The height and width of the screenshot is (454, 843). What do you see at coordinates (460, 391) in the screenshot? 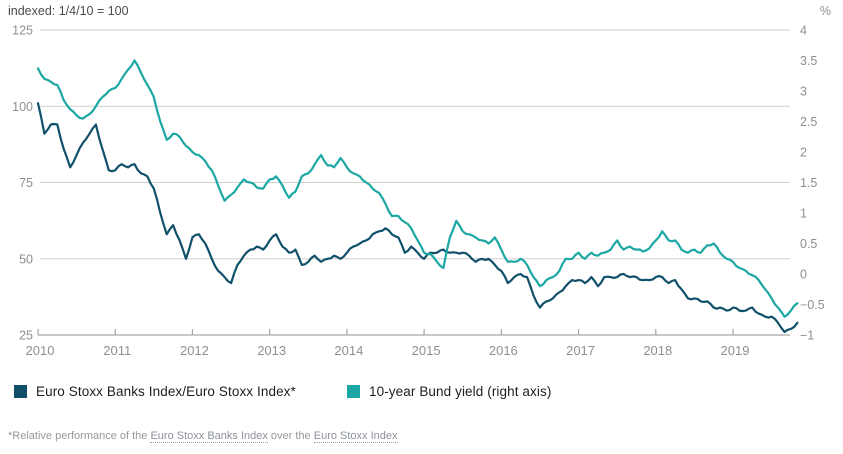
I see `legend-label-bund: 10-year Bund yield (right axis)` at bounding box center [460, 391].